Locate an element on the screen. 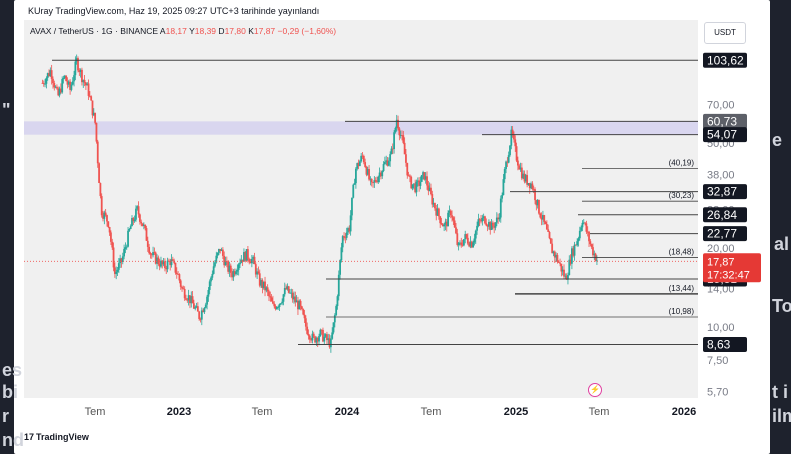  bg-letter: bi is located at coordinates (10, 392).